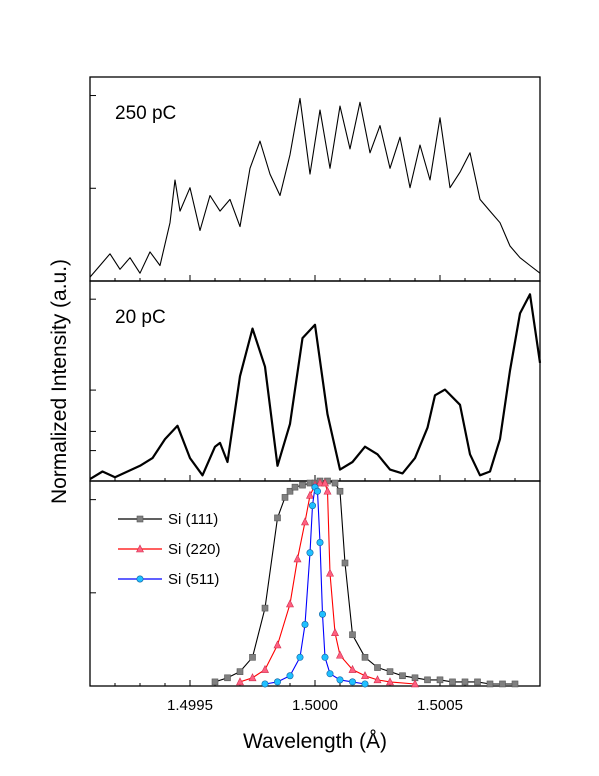  Describe the element at coordinates (193, 519) in the screenshot. I see `legend-label: Si (111)` at that location.